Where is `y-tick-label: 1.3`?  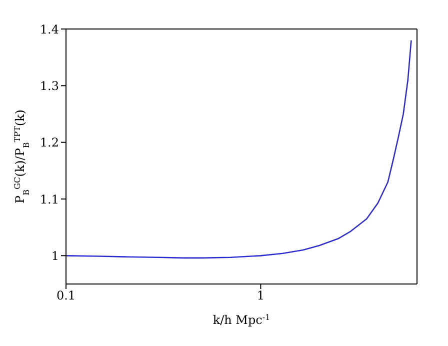
y-tick-label: 1.3 is located at coordinates (49, 85).